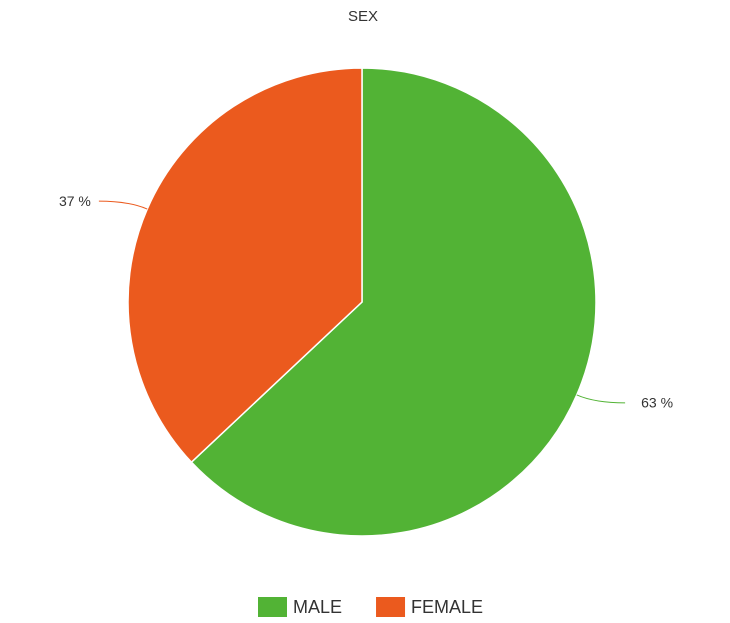 This screenshot has height=623, width=730. What do you see at coordinates (447, 607) in the screenshot?
I see `legend-label: FEMALE` at bounding box center [447, 607].